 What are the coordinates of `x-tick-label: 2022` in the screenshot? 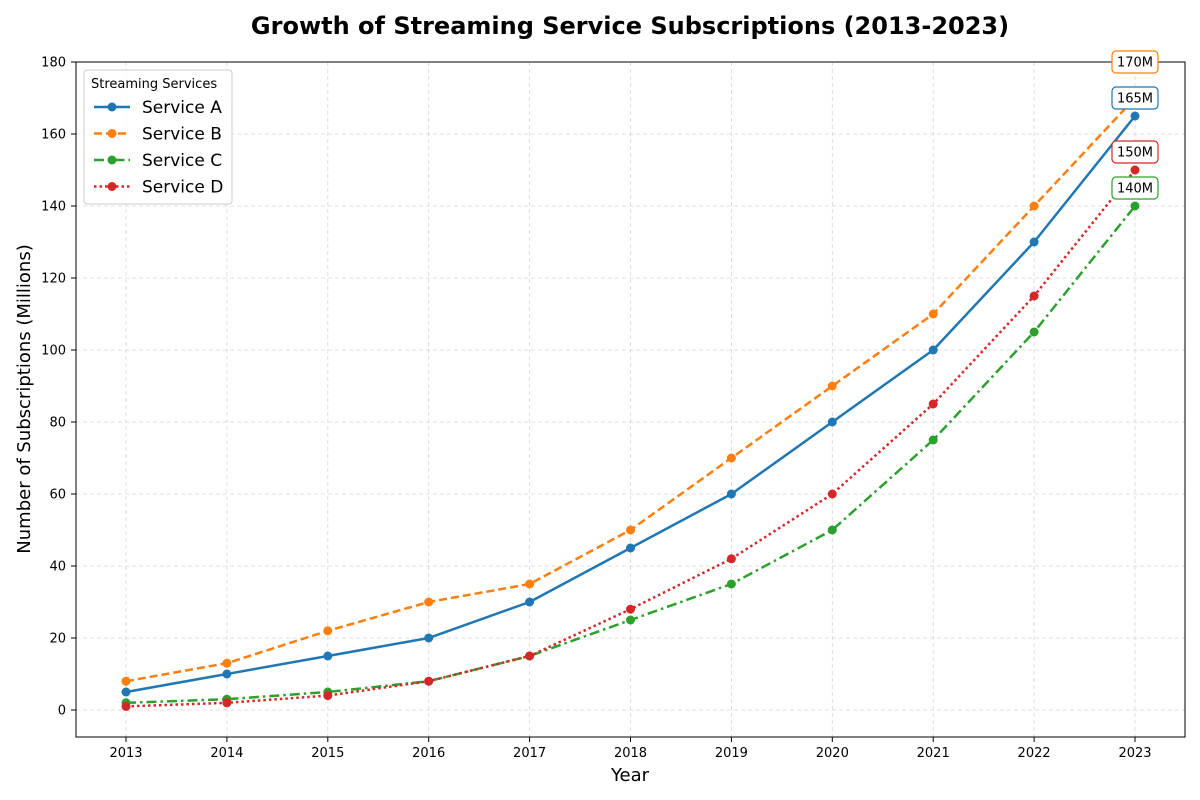 It's located at (1034, 753).